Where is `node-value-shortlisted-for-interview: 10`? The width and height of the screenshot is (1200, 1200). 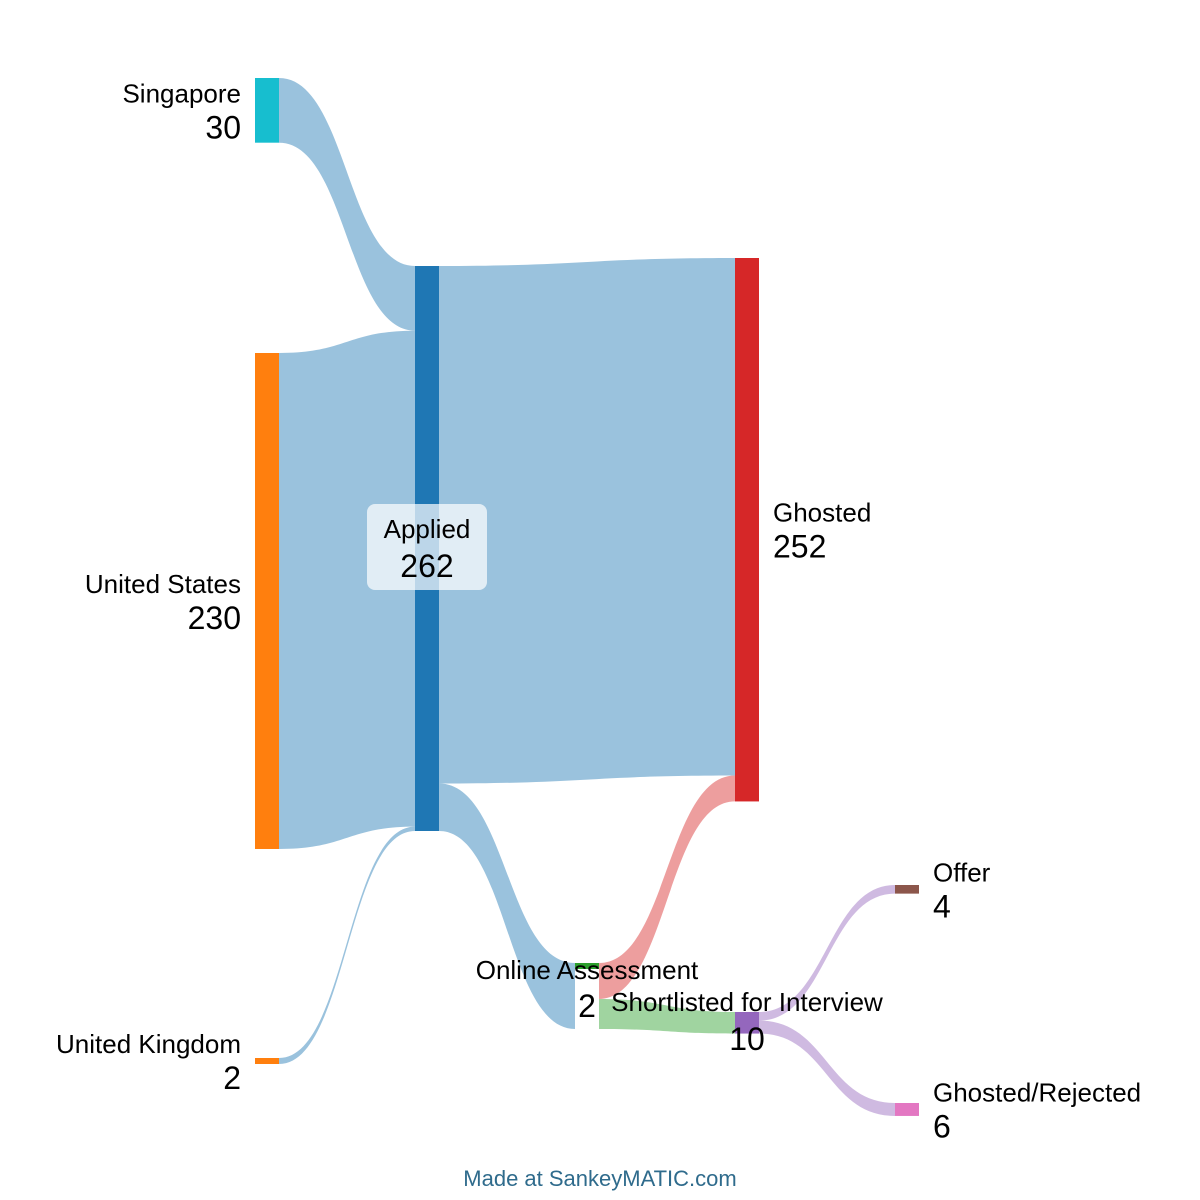
node-value-shortlisted-for-interview: 10 is located at coordinates (747, 1039).